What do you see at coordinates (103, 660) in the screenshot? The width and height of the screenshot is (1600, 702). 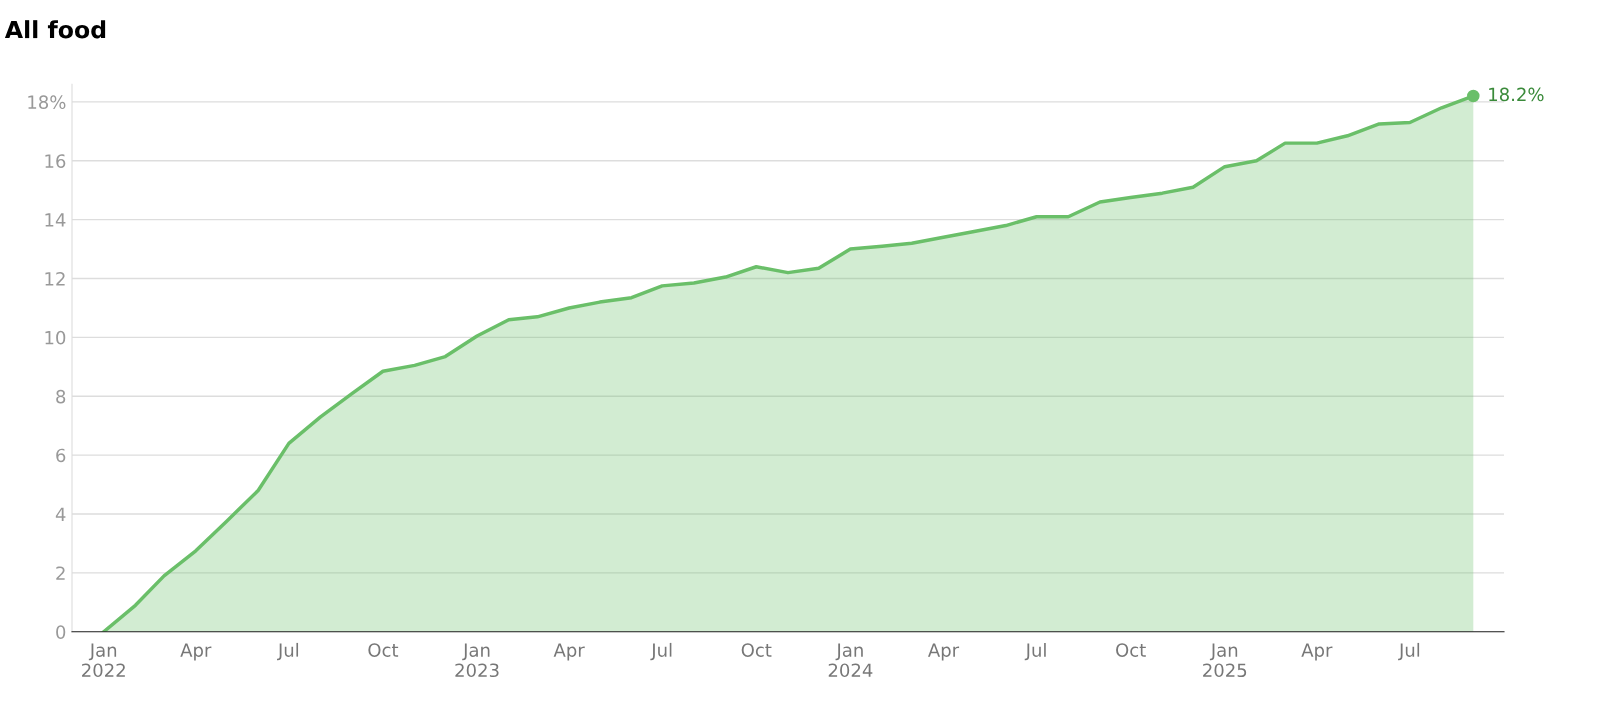 I see `x-tick-label: Jan 2022` at bounding box center [103, 660].